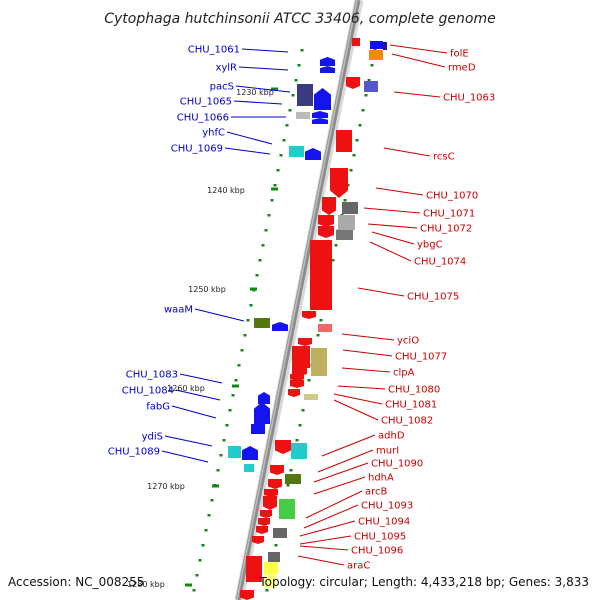  What do you see at coordinates (381, 478) in the screenshot?
I see `gene-label: hdhA` at bounding box center [381, 478].